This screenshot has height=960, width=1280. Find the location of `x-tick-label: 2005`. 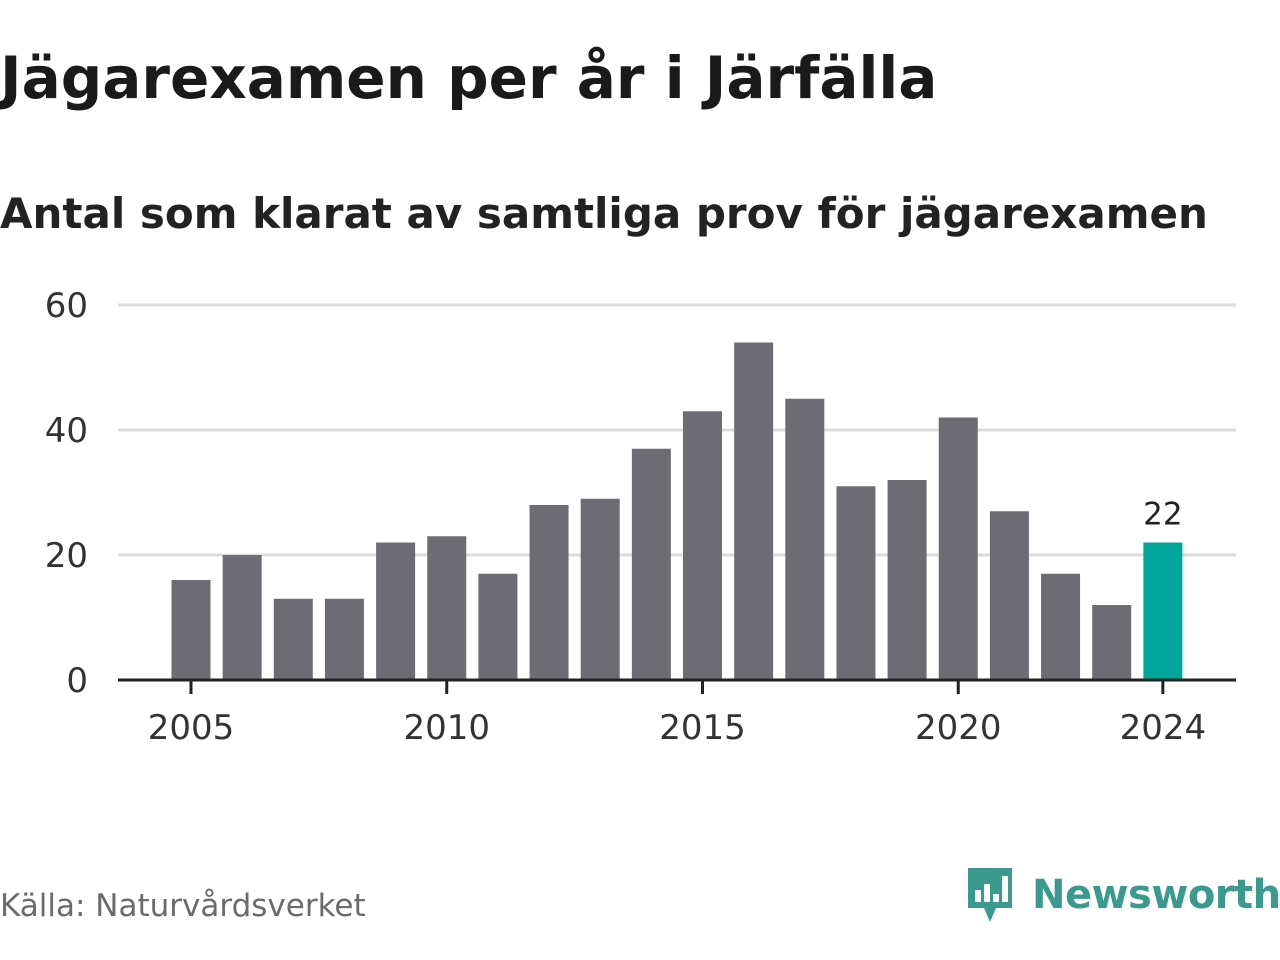

x-tick-label: 2005 is located at coordinates (191, 728).